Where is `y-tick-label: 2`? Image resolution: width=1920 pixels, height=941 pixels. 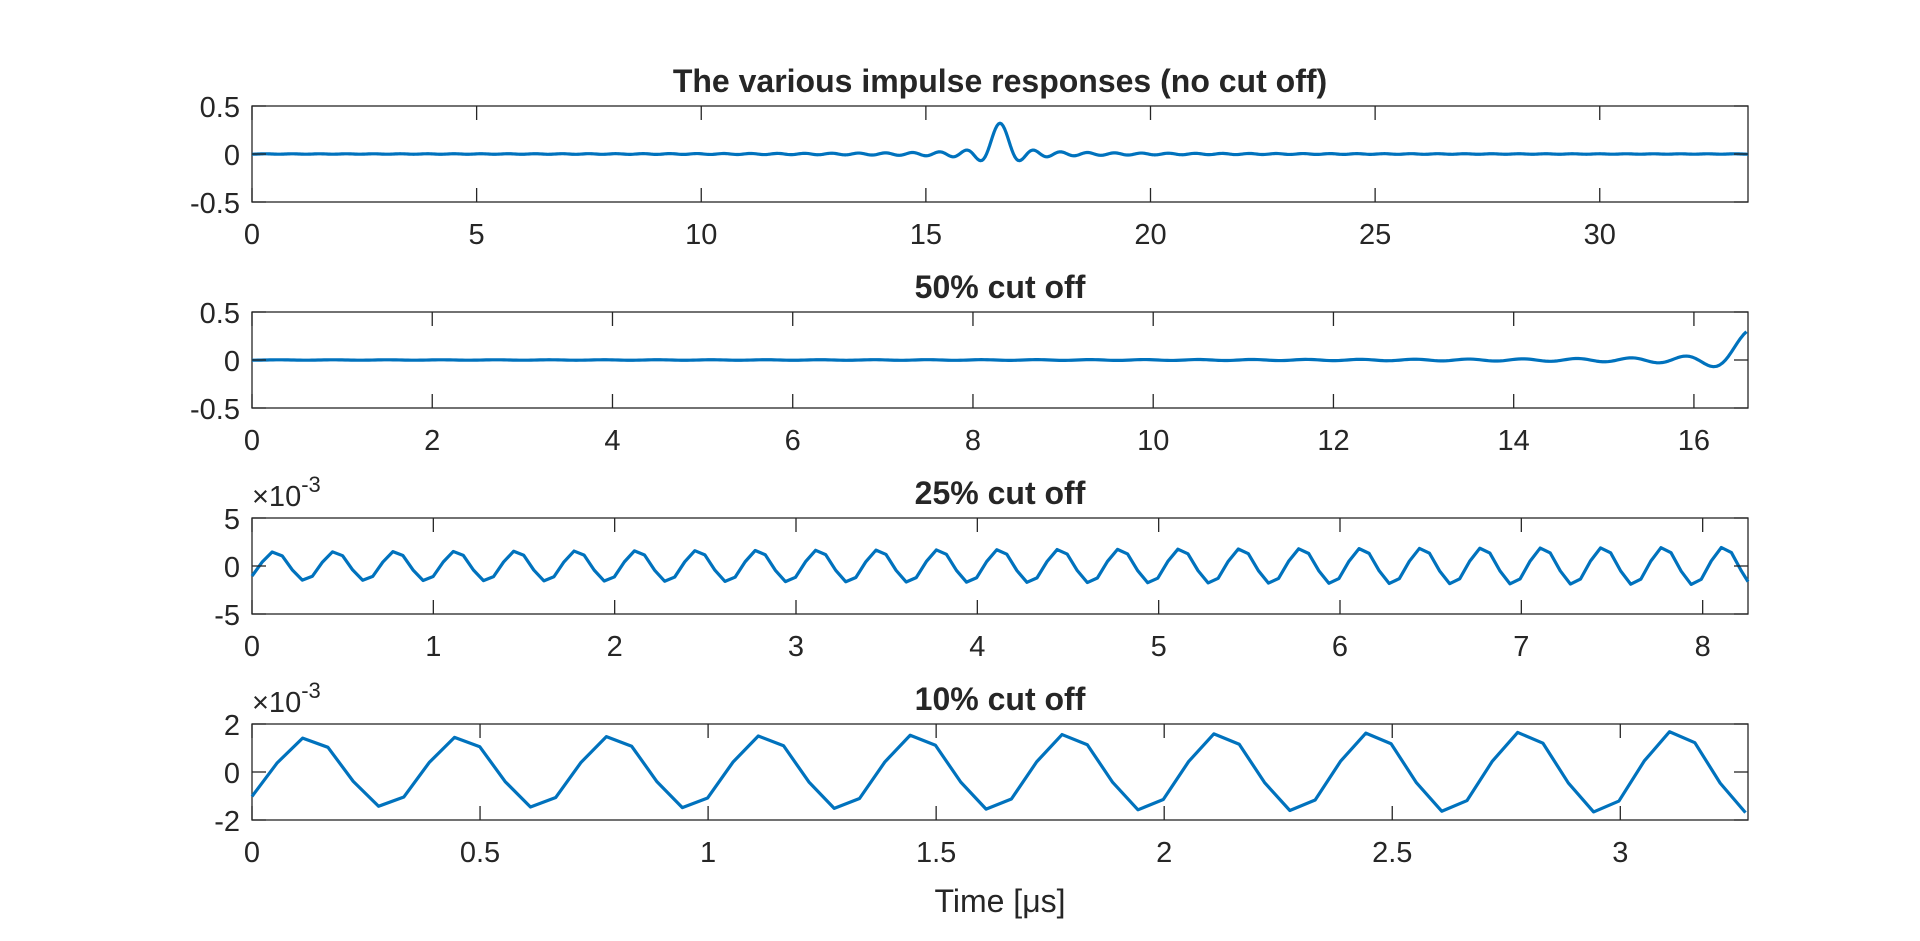
y-tick-label: 2 is located at coordinates (232, 726).